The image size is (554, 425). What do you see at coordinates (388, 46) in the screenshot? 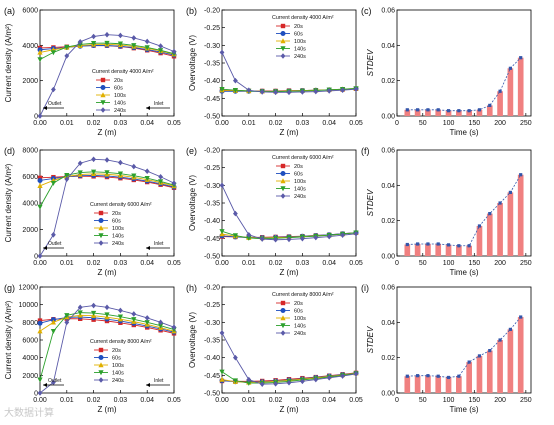
I see `y-tick-label: 0.04` at bounding box center [388, 46].